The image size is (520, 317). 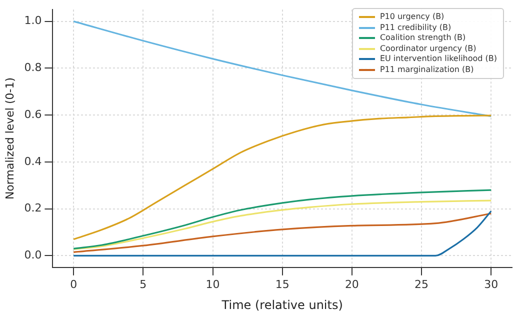 I want to click on legend-label: Coalition strength (B), so click(x=423, y=38).